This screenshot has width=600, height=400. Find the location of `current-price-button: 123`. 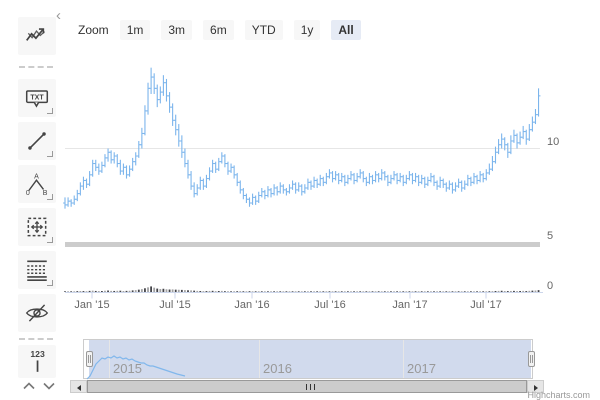

current-price-button: 123 is located at coordinates (37, 361).